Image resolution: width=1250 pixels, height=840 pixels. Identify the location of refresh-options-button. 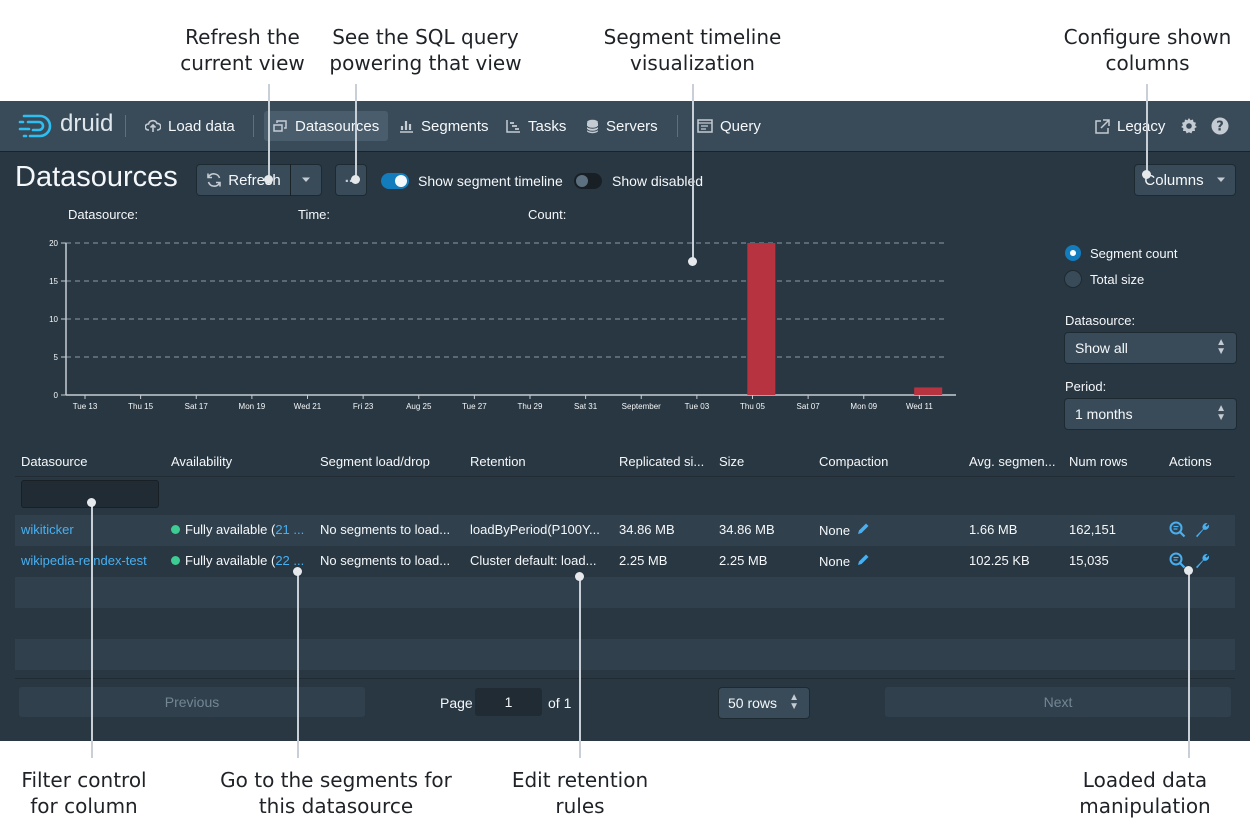
(306, 180).